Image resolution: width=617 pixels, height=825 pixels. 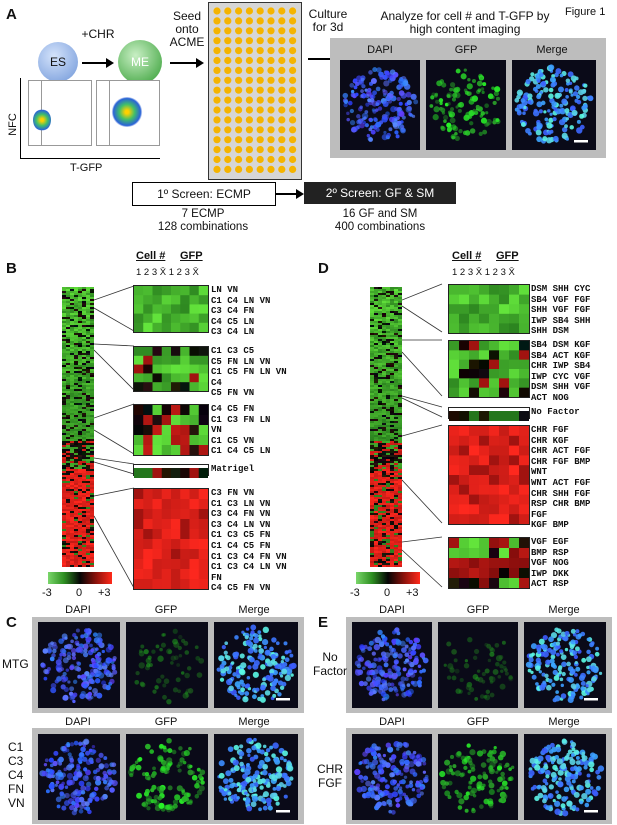 What do you see at coordinates (466, 105) in the screenshot?
I see `a-gfp-image` at bounding box center [466, 105].